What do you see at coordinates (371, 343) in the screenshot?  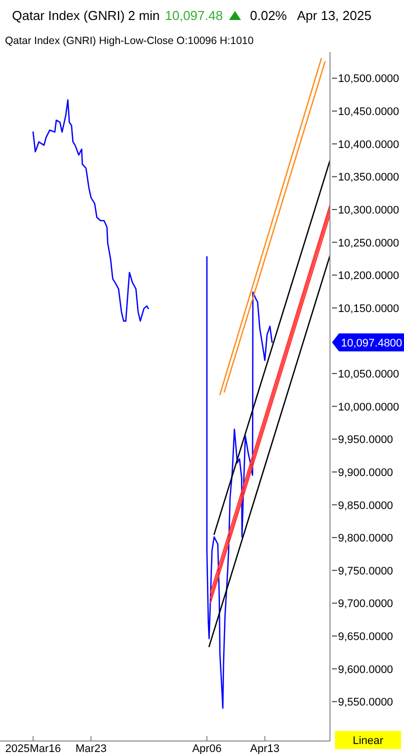 I see `text: 10,097.4800` at bounding box center [371, 343].